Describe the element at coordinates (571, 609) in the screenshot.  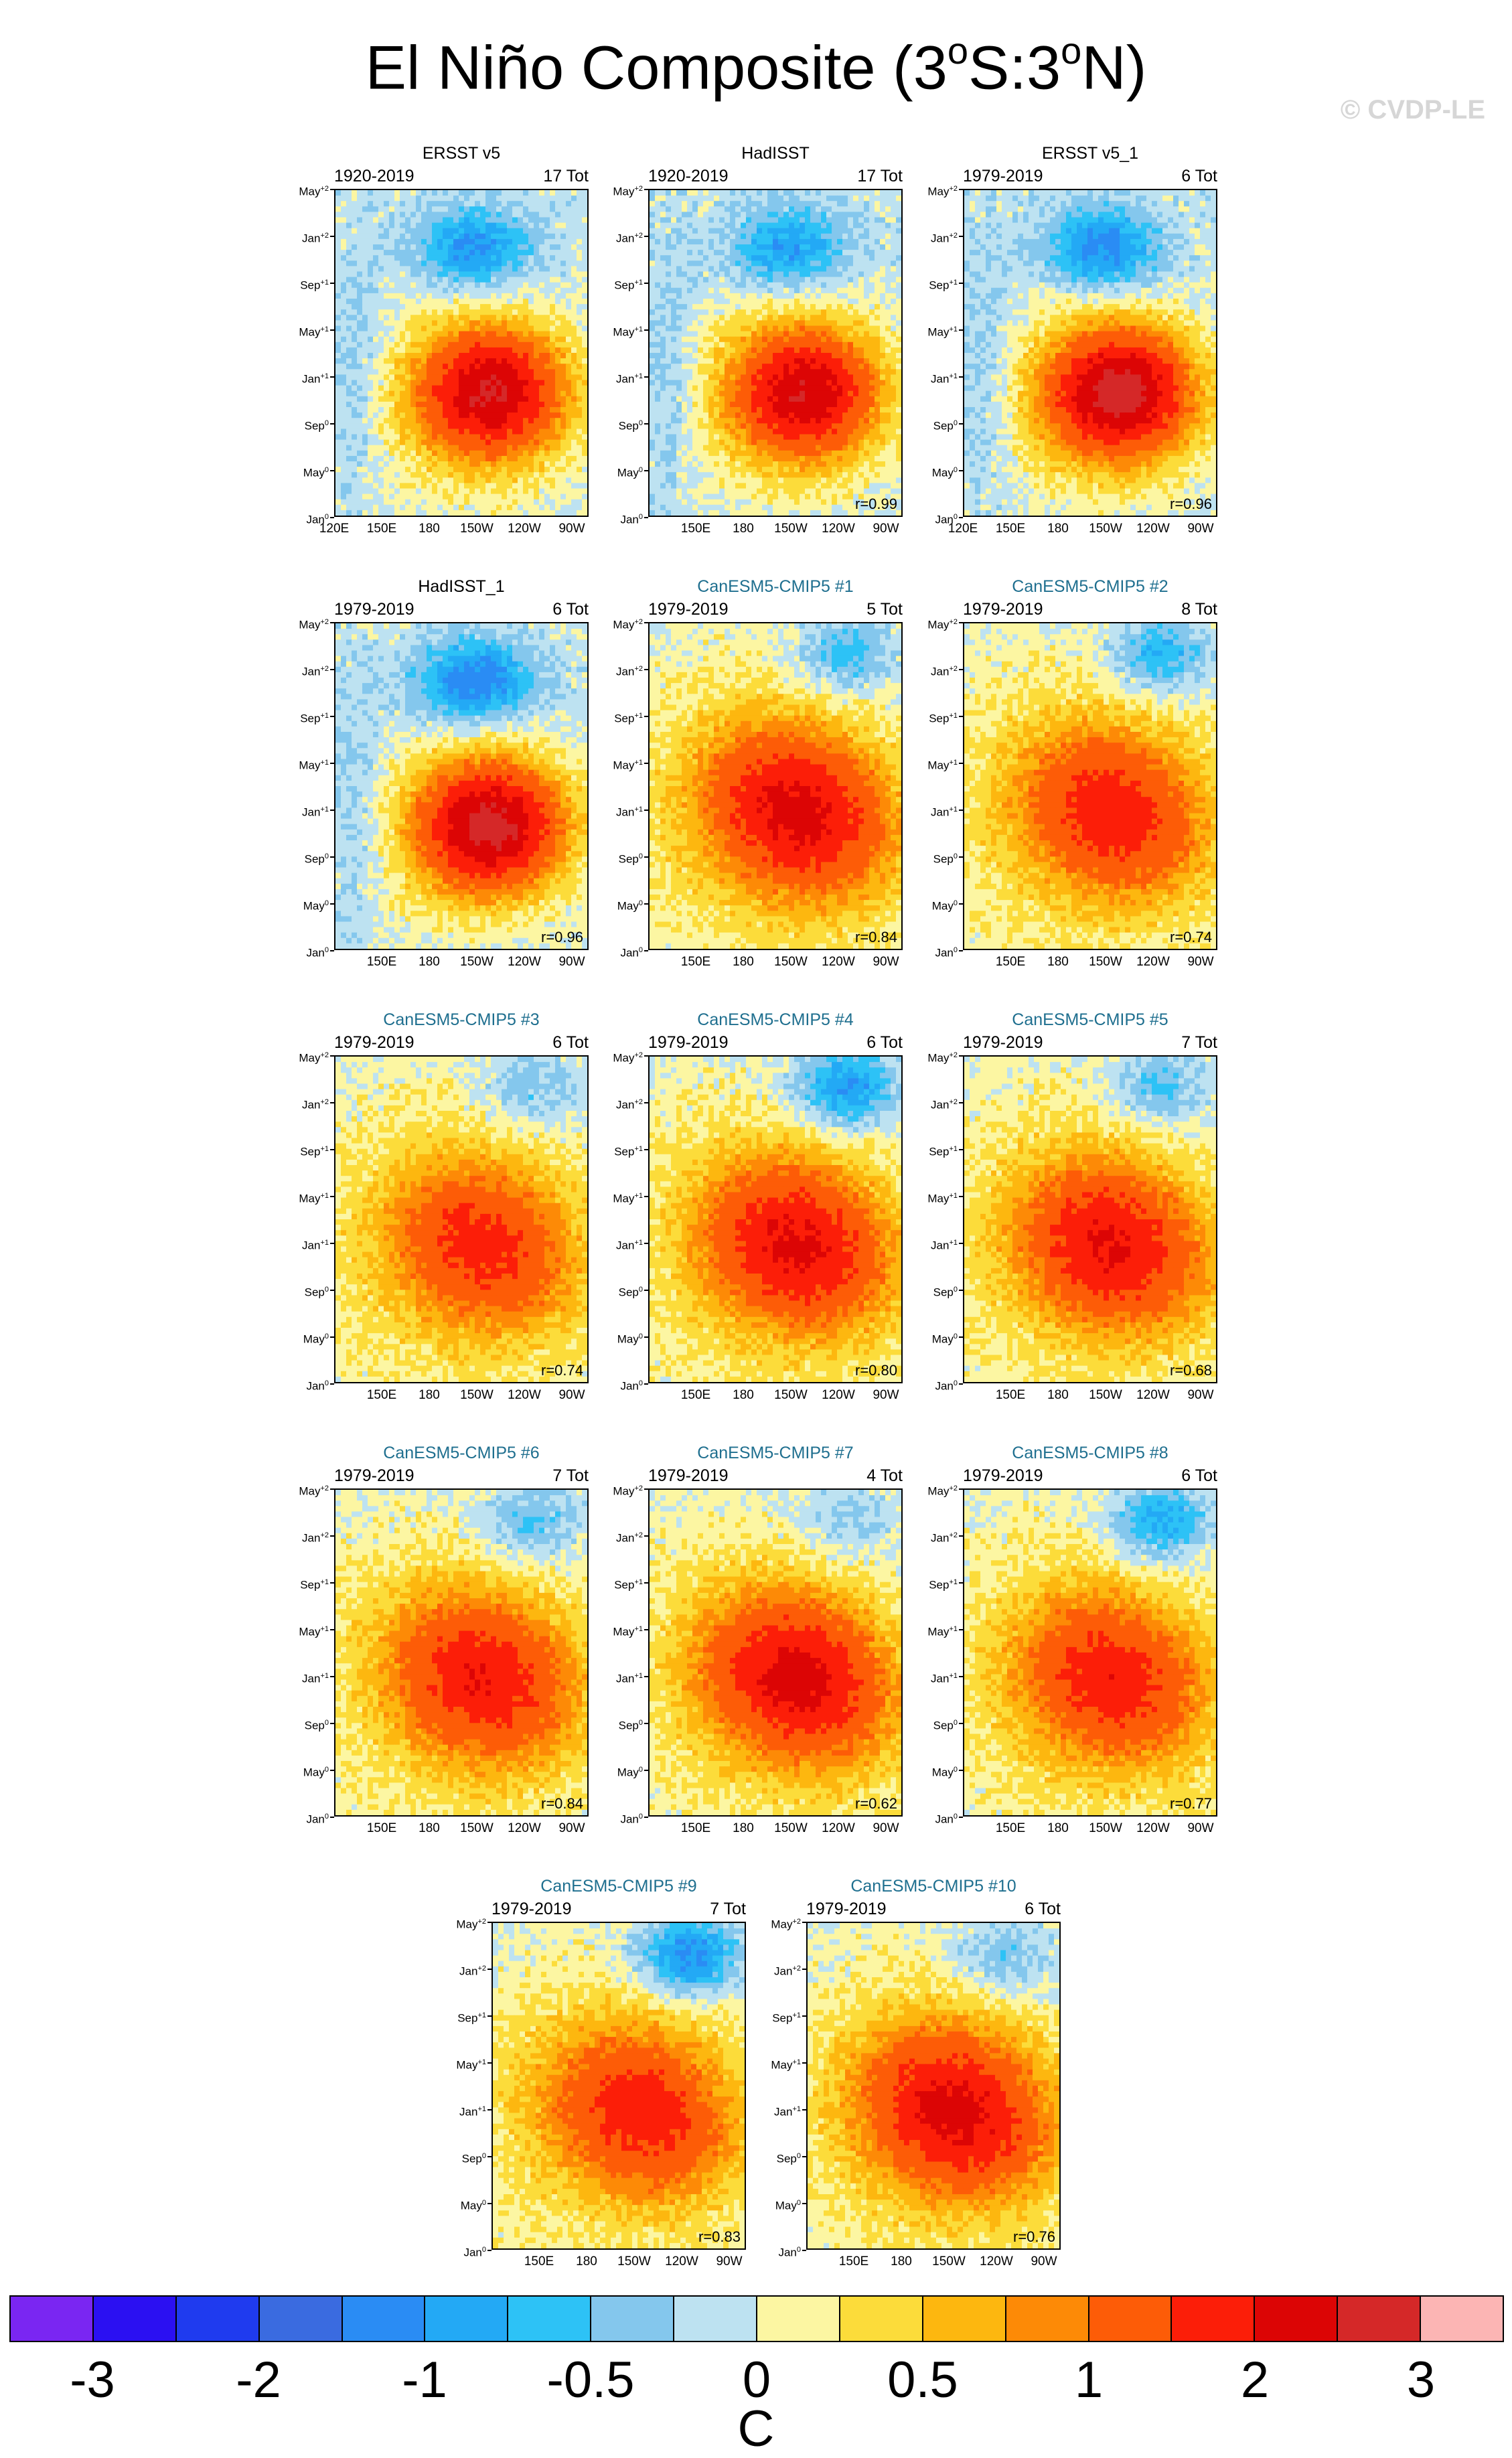
I see `panel-event-count: 6 Tot` at that location.